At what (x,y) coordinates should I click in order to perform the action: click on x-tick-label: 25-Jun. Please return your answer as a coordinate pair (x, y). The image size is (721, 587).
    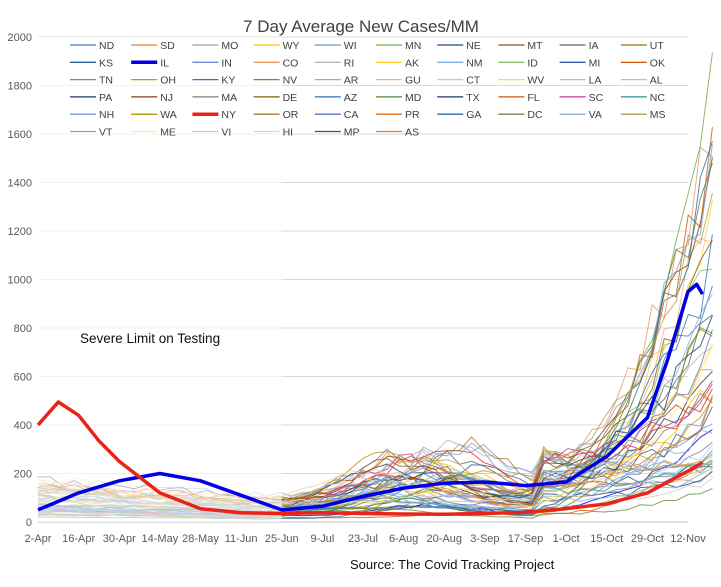
    Looking at the image, I should click on (282, 539).